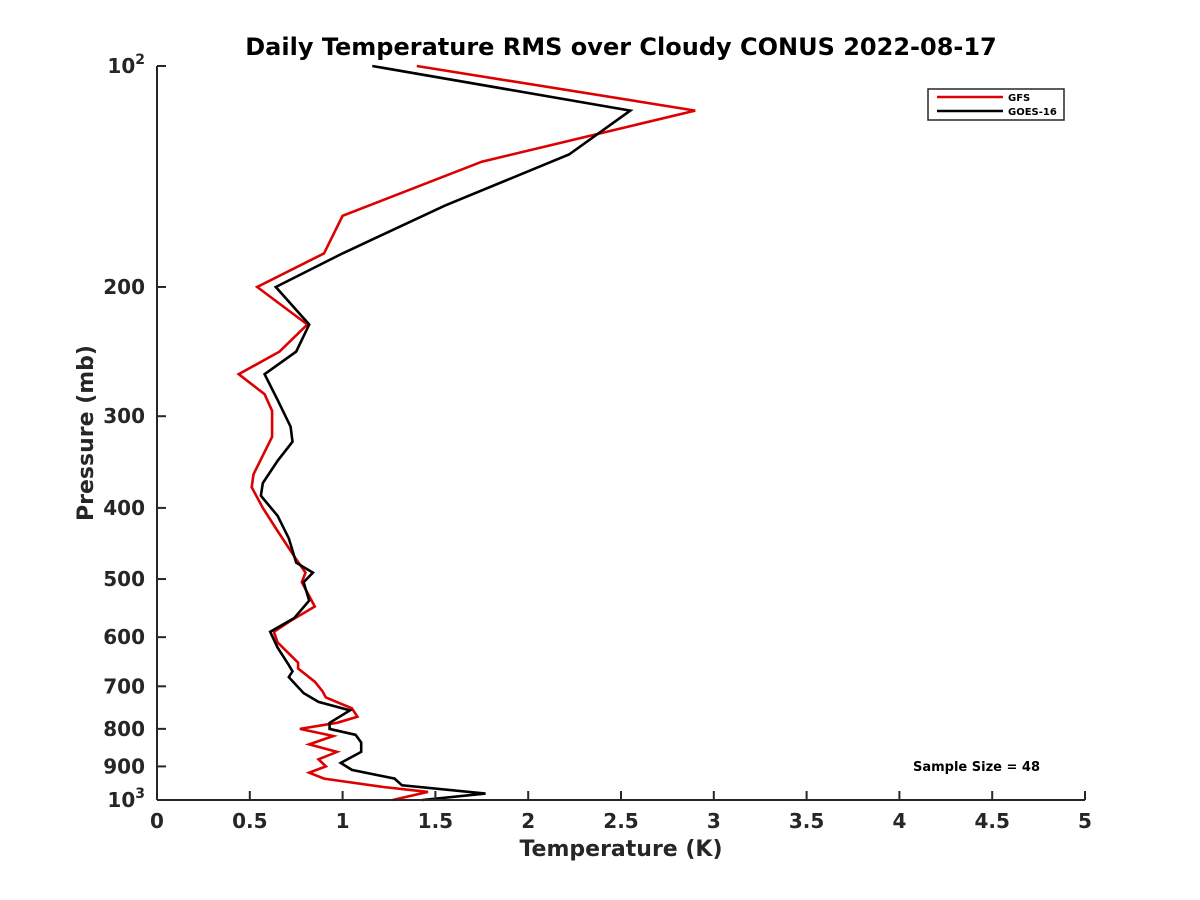  Describe the element at coordinates (1032, 112) in the screenshot. I see `legend-label-goes-16: GOES-16` at that location.